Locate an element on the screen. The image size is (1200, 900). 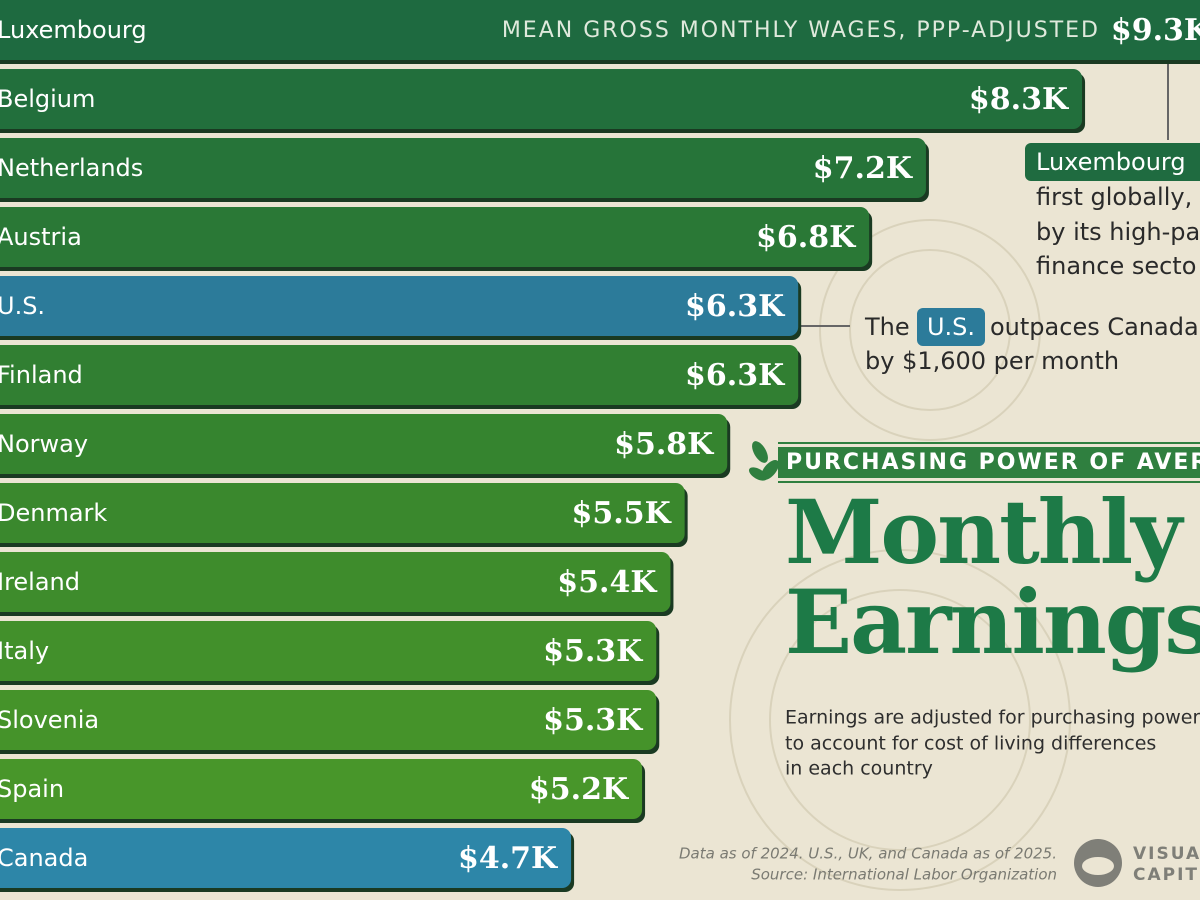
category-label: Denmark is located at coordinates (53, 513).